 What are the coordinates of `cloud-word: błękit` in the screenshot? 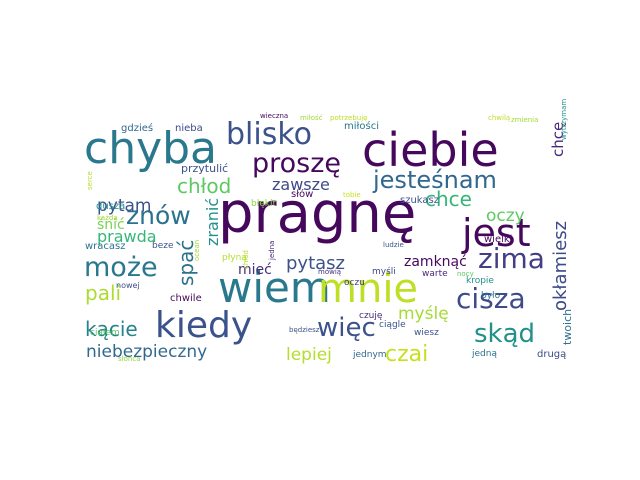 It's located at (264, 204).